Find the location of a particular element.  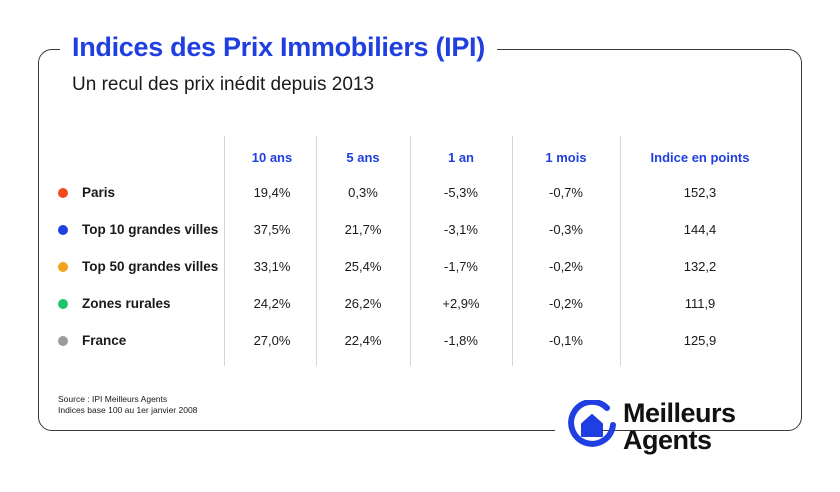

cell-1-mois: -0,3% is located at coordinates (566, 229).